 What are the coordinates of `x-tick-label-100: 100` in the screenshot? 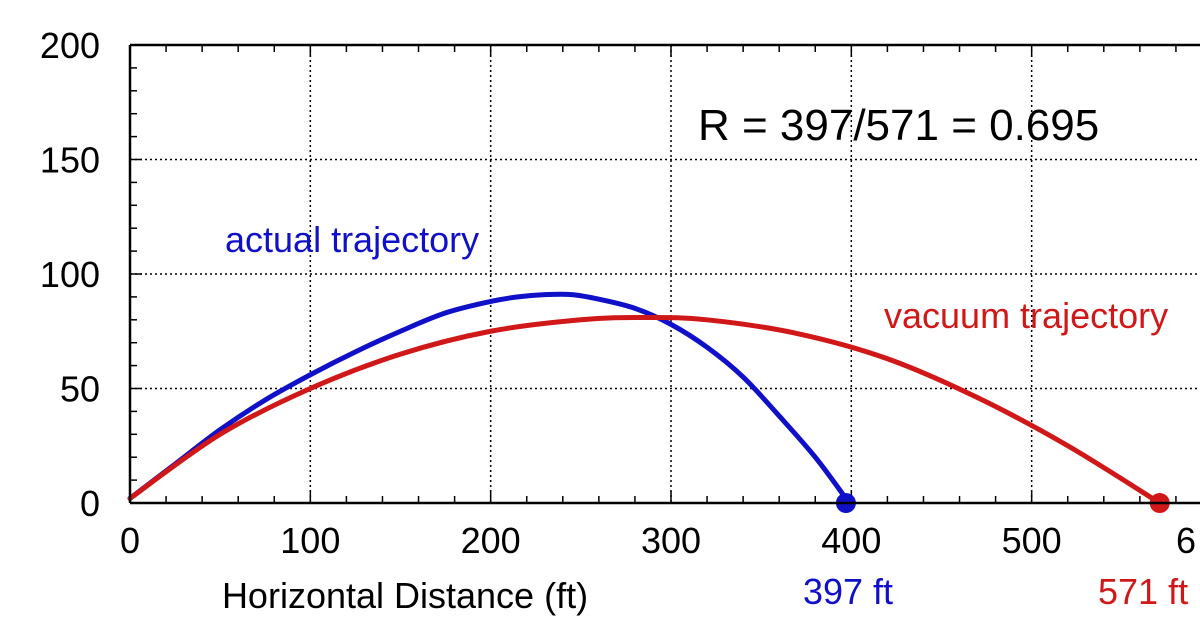 It's located at (310, 540).